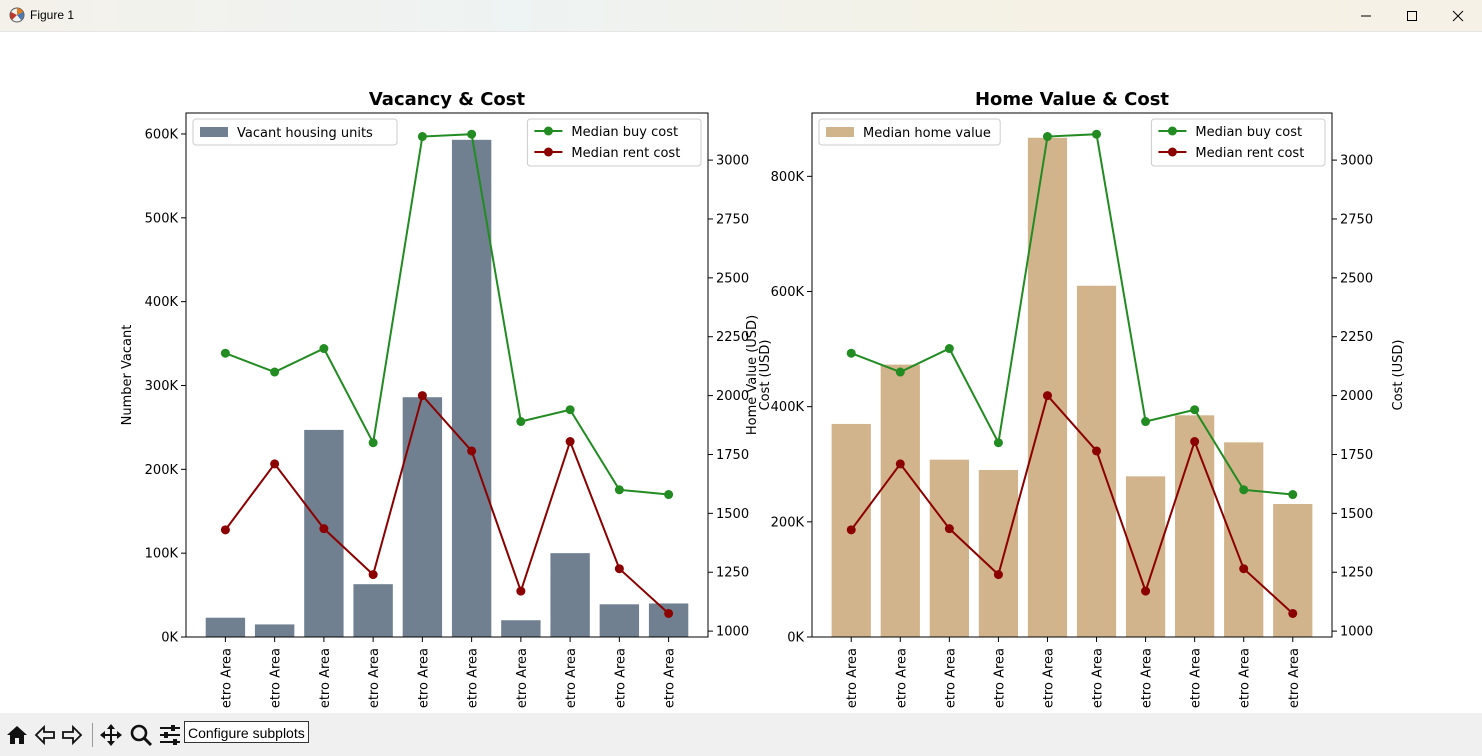 This screenshot has width=1482, height=756. I want to click on y2-tick-label: 1750, so click(732, 455).